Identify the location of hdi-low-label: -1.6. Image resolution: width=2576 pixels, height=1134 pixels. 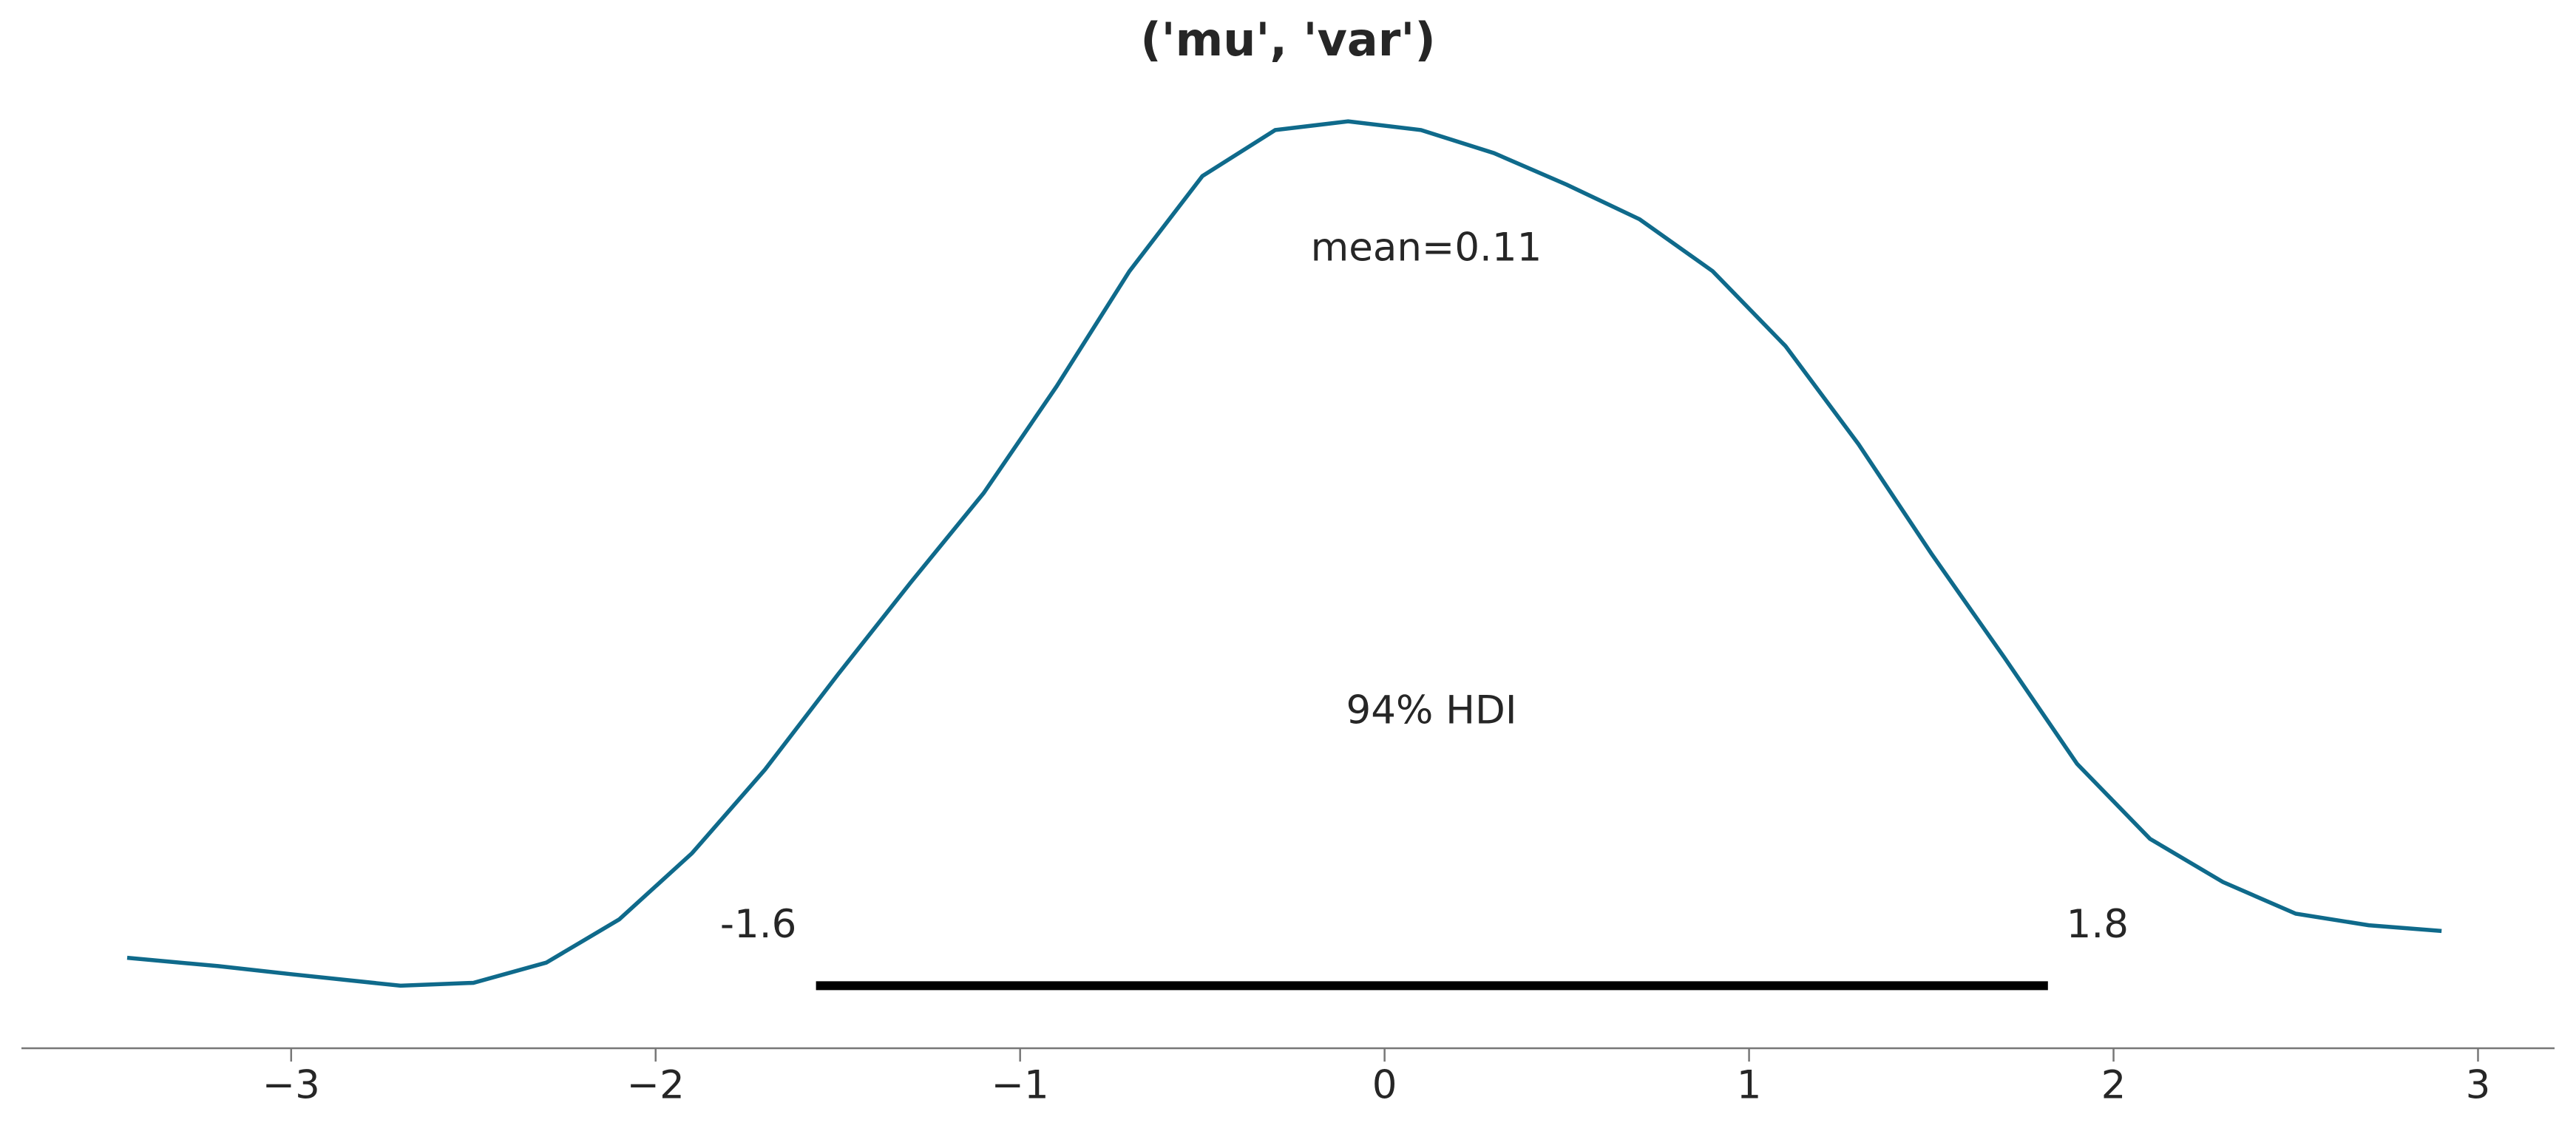
(758, 924).